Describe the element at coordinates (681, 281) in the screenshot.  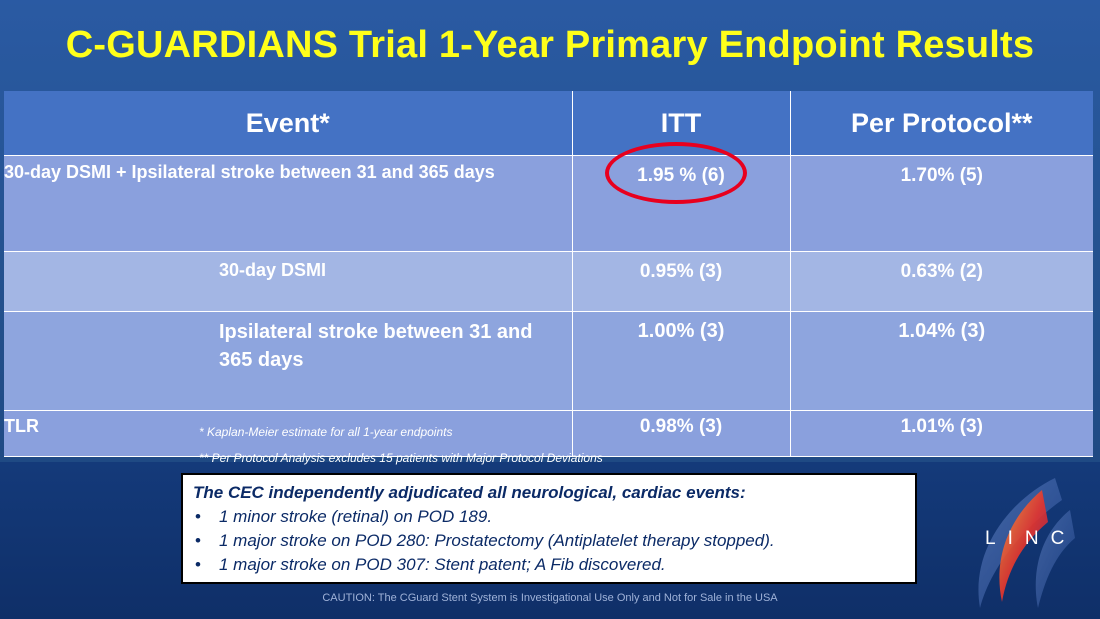
I see `itt-cell: 0.95% (3)` at that location.